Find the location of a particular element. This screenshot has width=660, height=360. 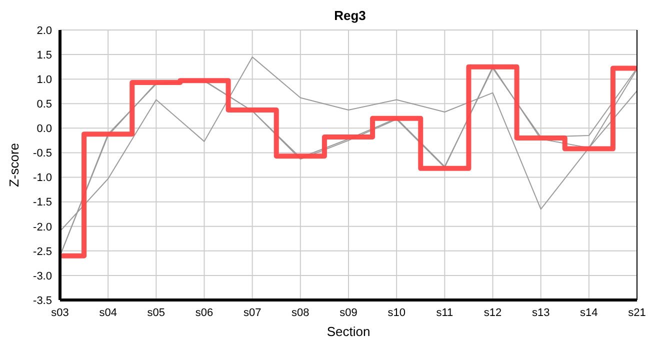

x-axis-title: Section is located at coordinates (348, 331).